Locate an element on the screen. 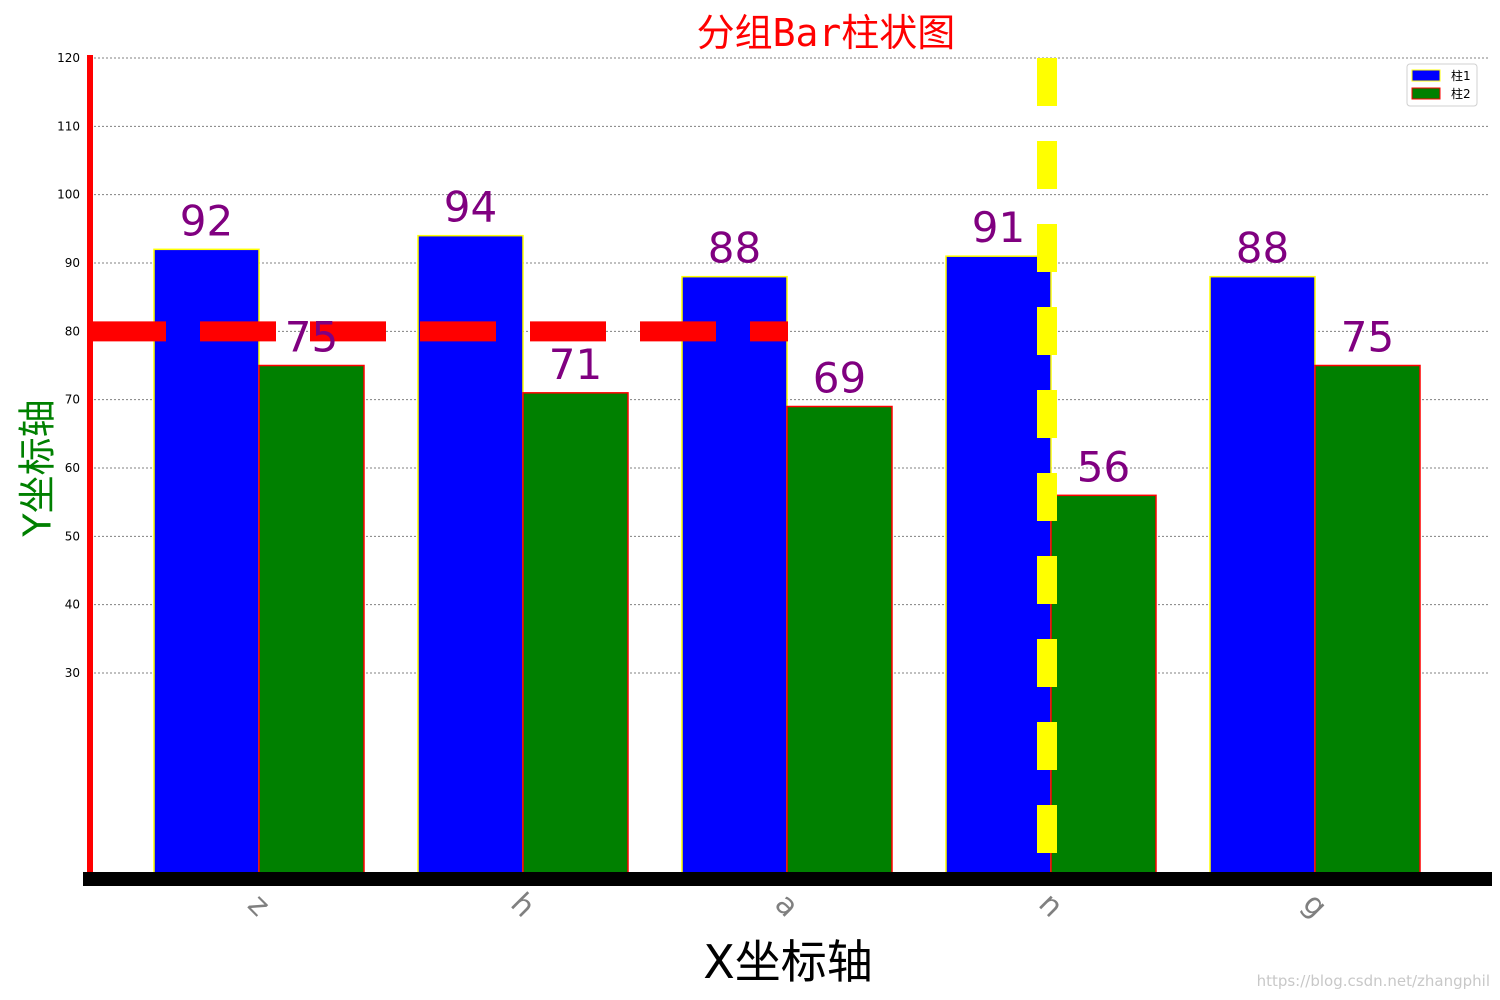  y-tick-label: 50 is located at coordinates (72, 536).